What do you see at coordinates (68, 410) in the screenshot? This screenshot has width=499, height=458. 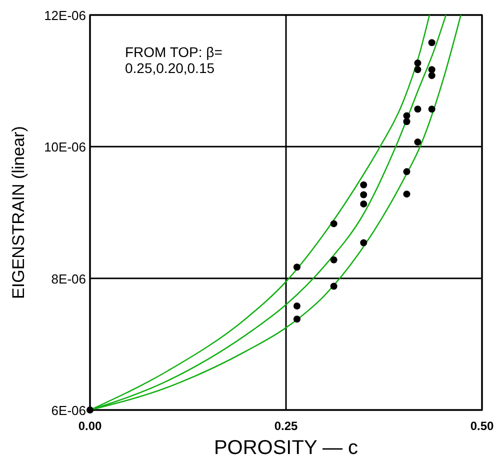 I see `y-tick-label: 6E-06` at bounding box center [68, 410].